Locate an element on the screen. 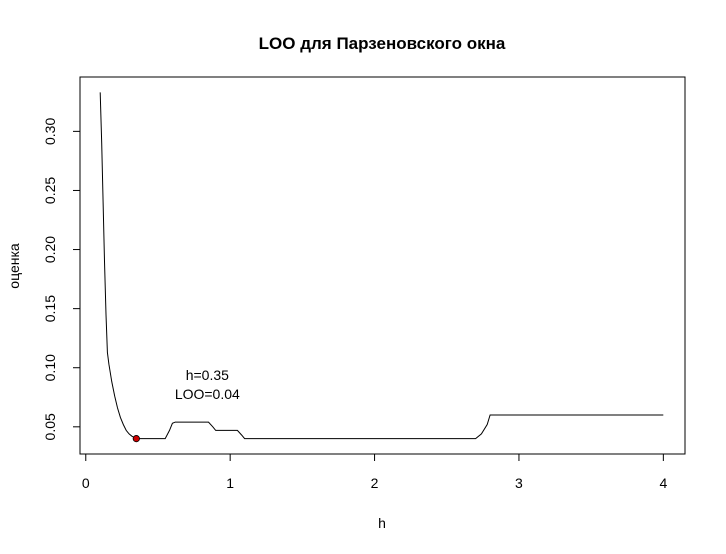  x-tick-label: 4 is located at coordinates (663, 483).